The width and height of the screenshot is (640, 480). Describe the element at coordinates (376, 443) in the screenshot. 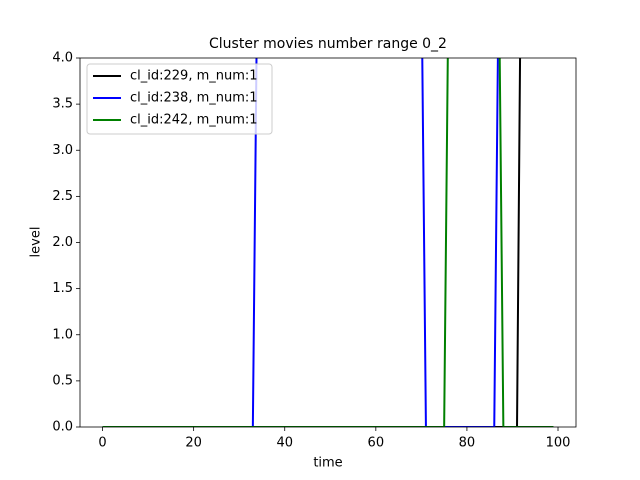

I see `x-tick-label: 60` at that location.